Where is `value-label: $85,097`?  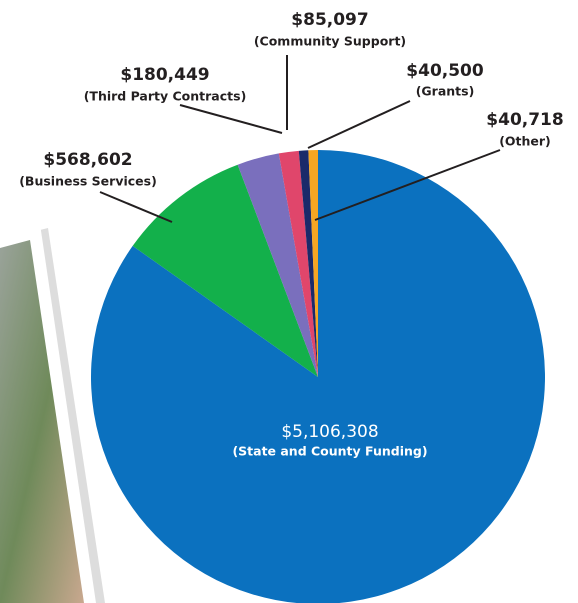
value-label: $85,097 is located at coordinates (329, 20).